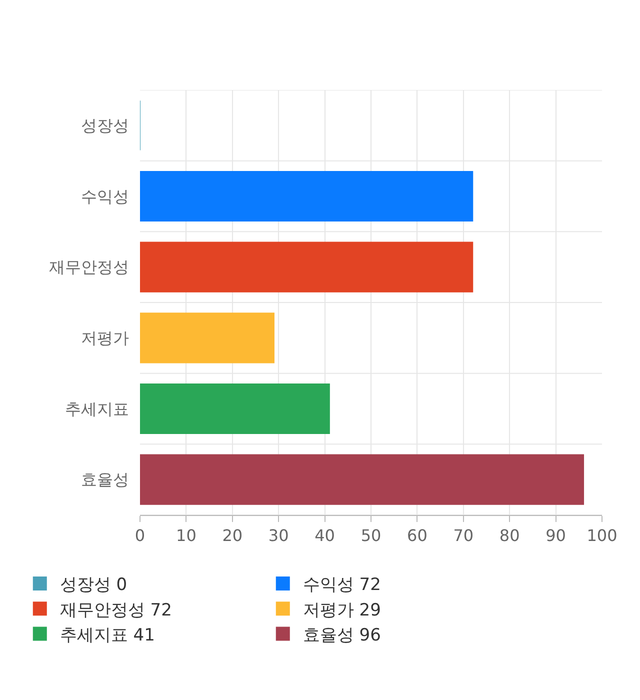 This screenshot has width=640, height=700. I want to click on legend-label: 추세지표 41, so click(107, 635).